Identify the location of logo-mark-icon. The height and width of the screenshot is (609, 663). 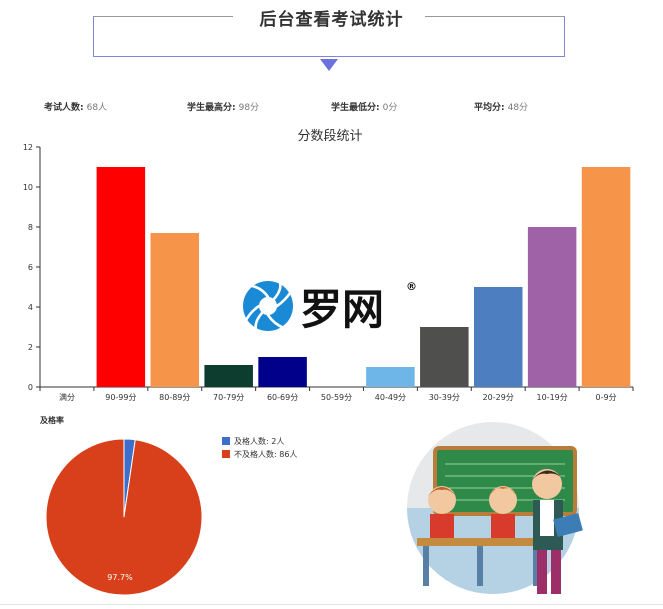
(268, 306).